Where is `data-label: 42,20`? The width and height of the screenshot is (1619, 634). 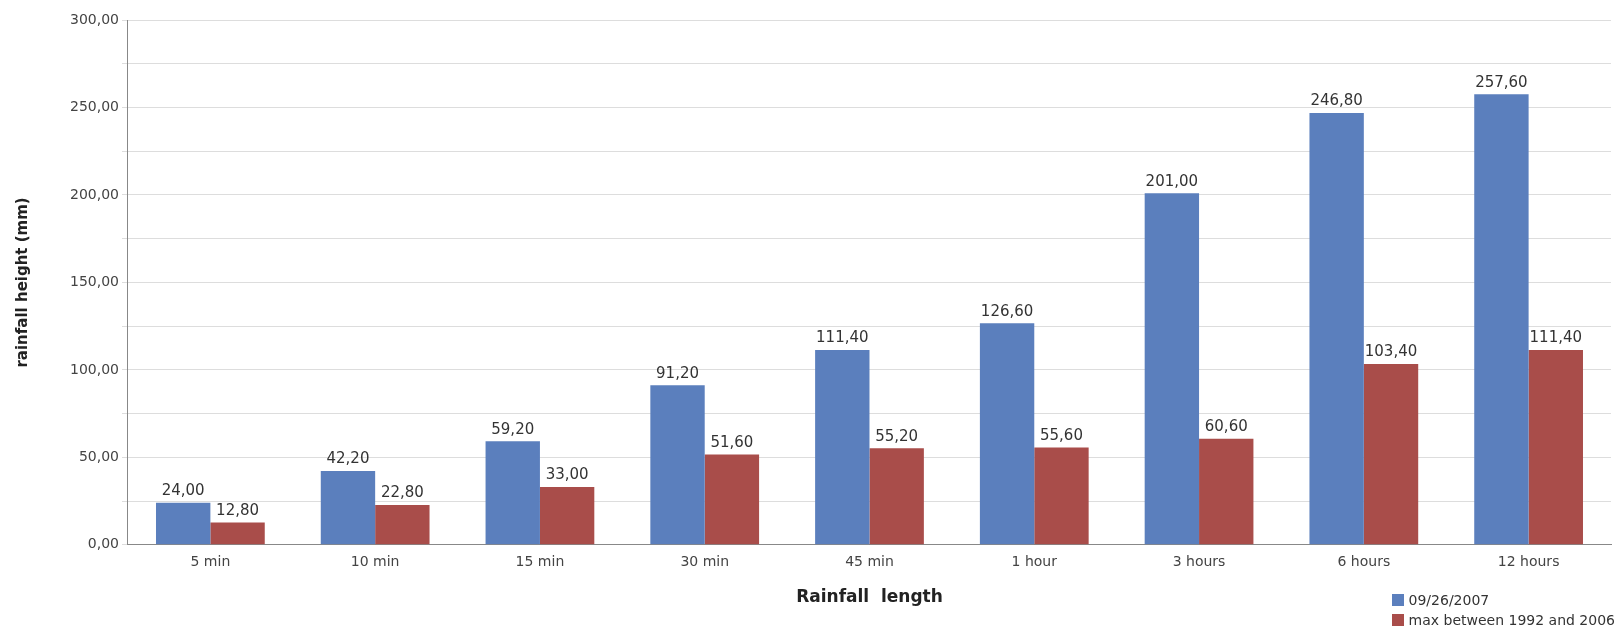
data-label: 42,20 is located at coordinates (348, 458).